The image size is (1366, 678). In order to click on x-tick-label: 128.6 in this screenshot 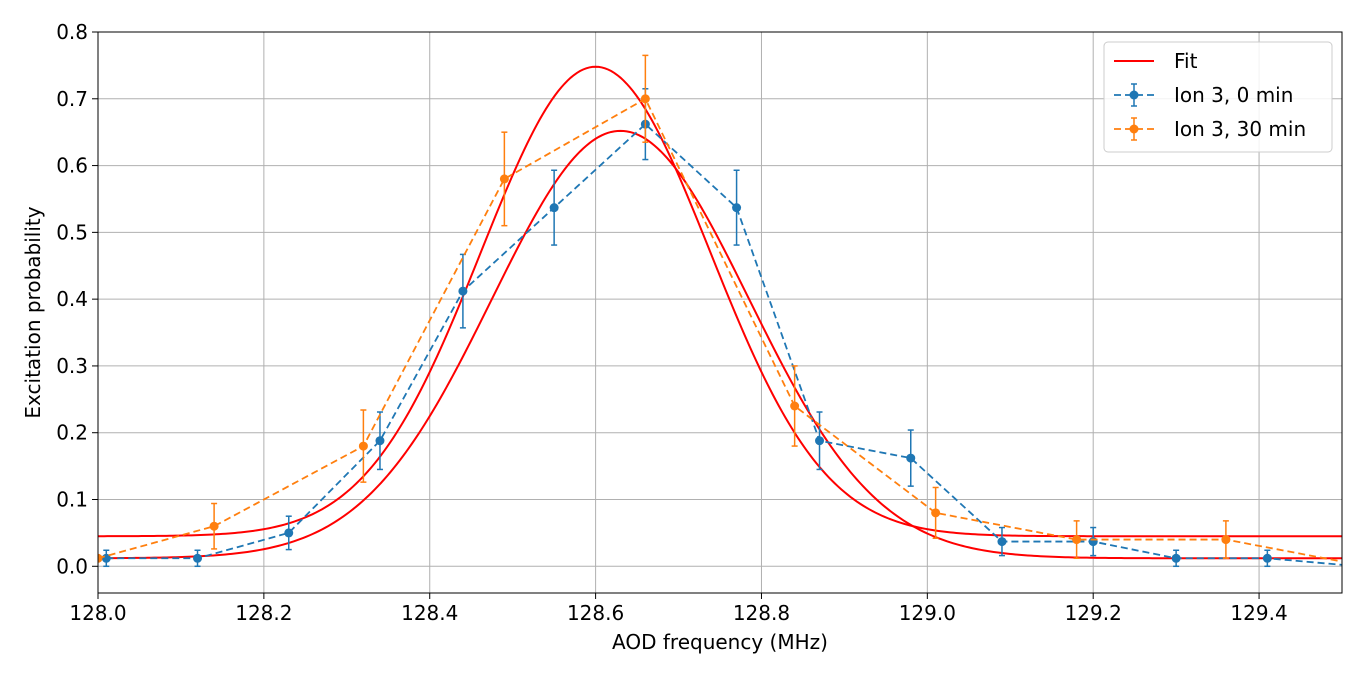, I will do `click(595, 613)`.